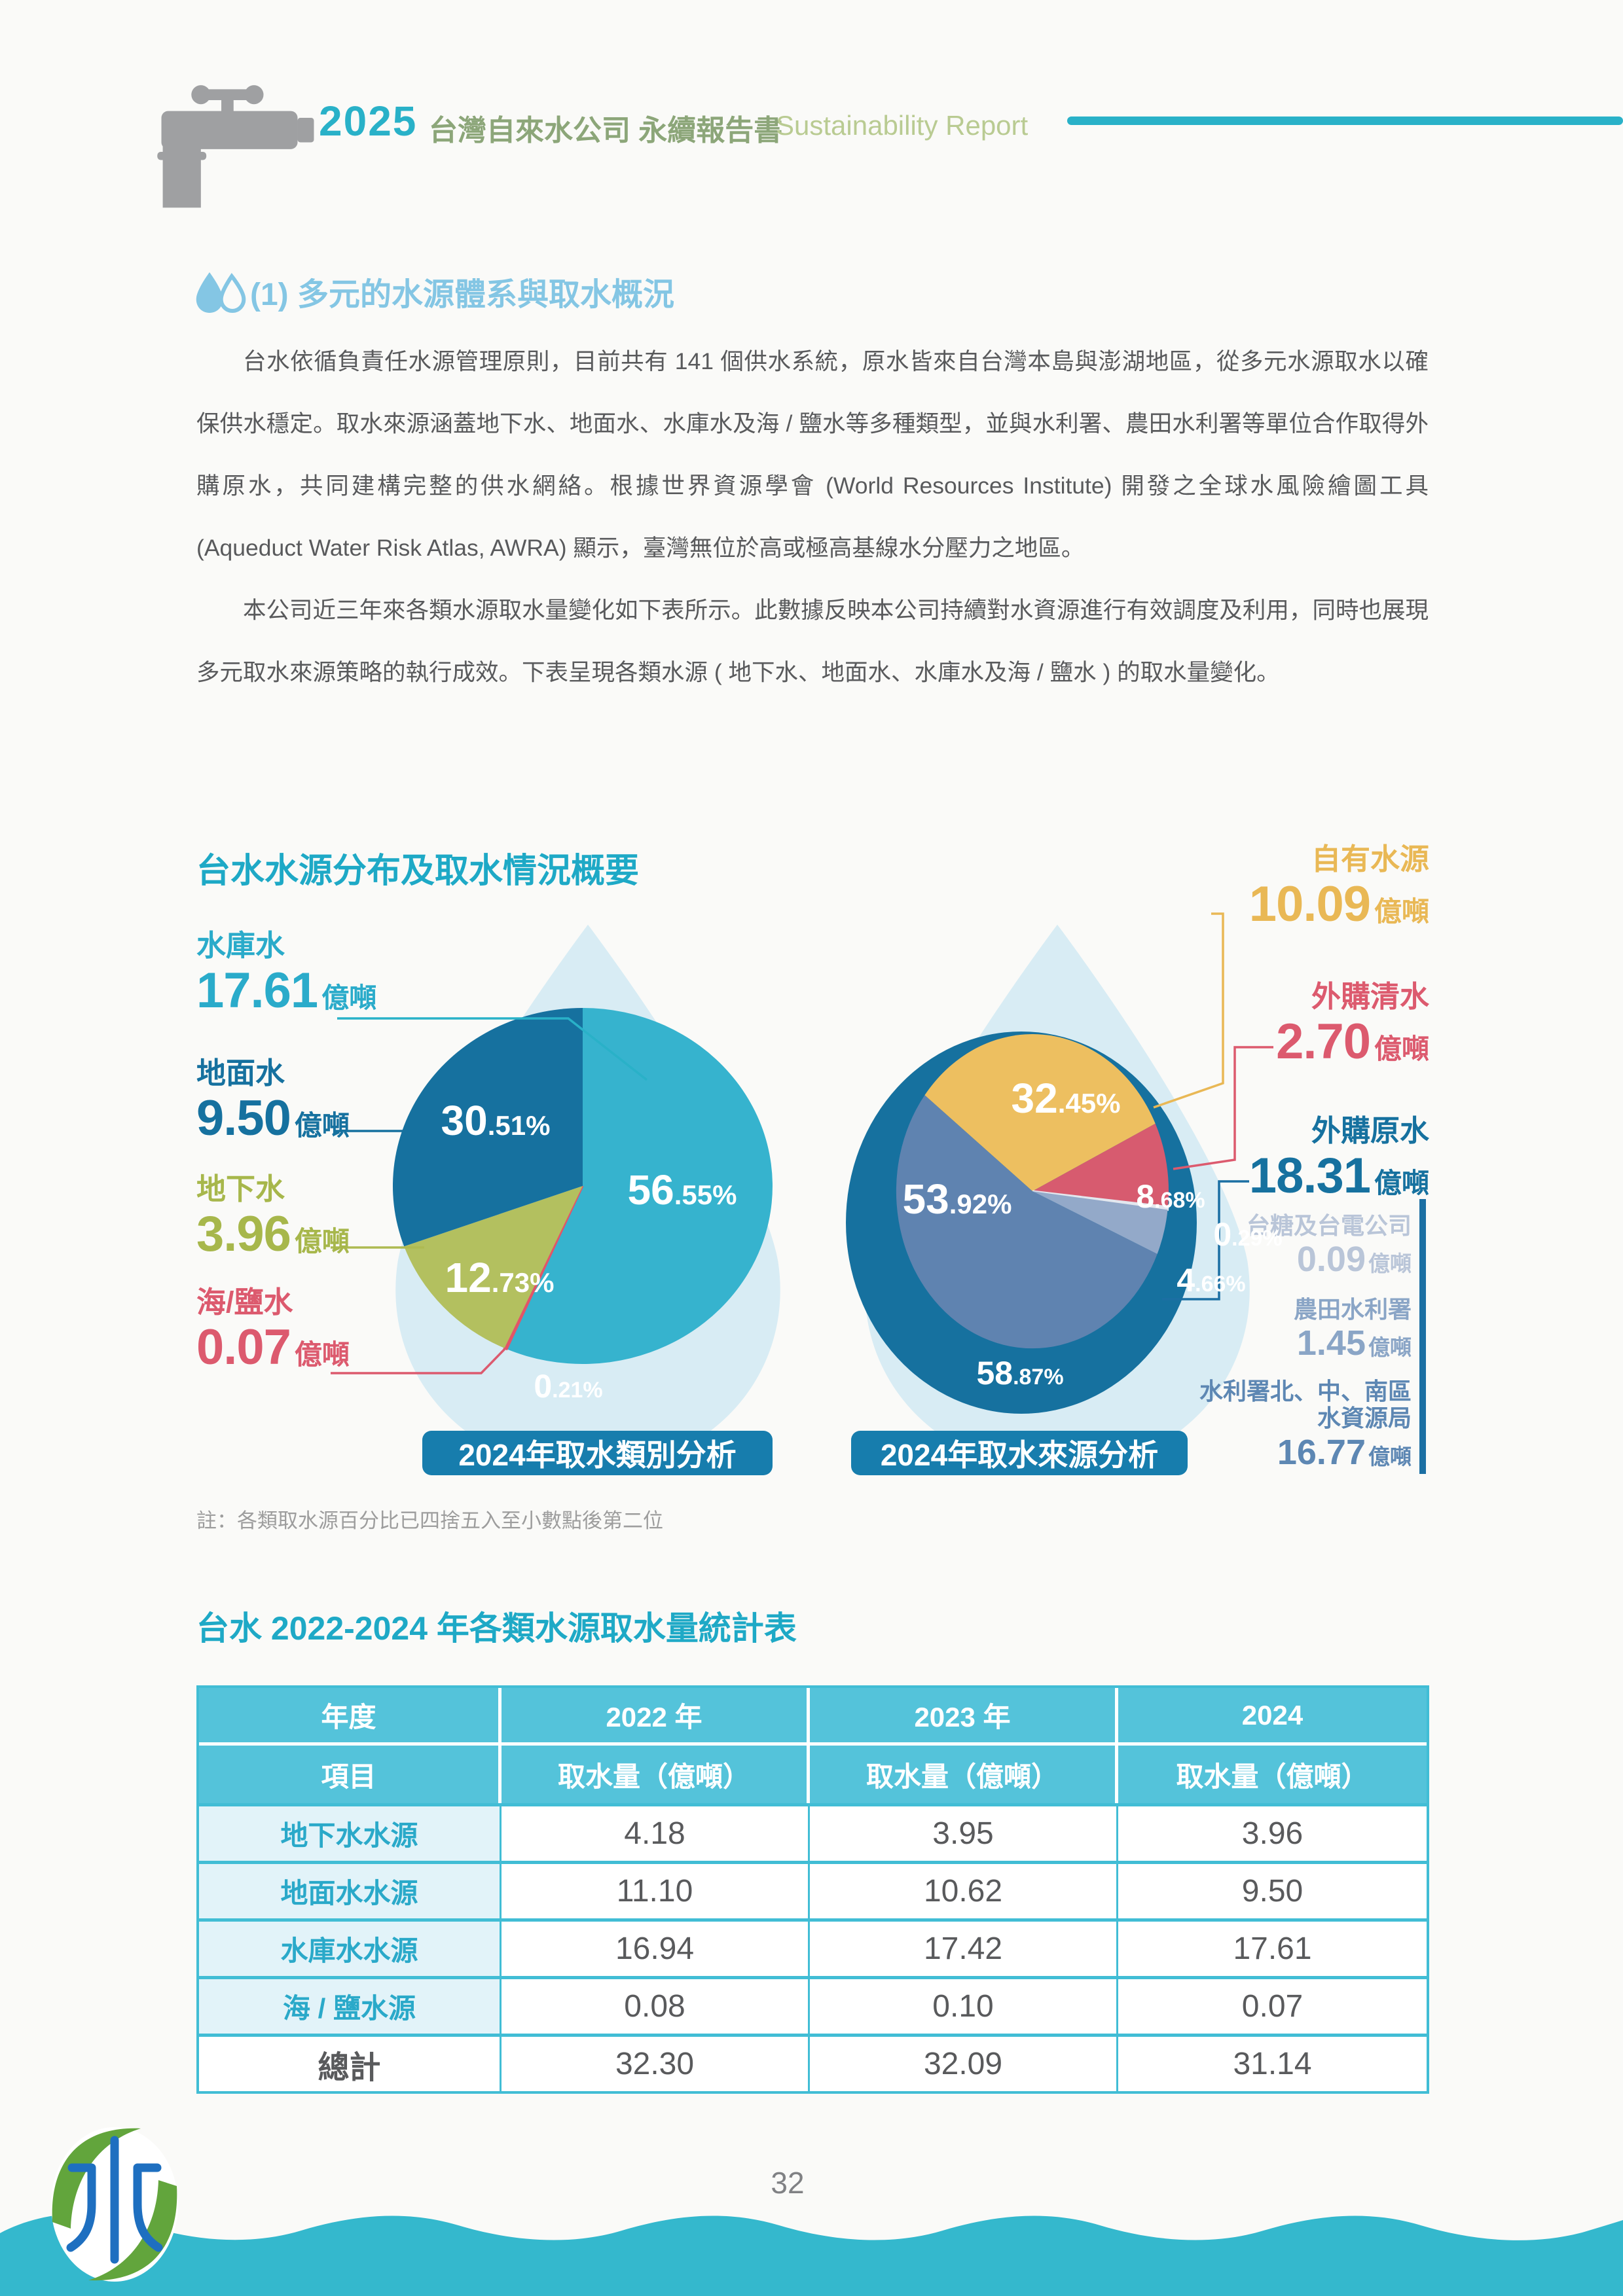 The image size is (1623, 2296). I want to click on table-row: 地面水水源 11.10 10.62 9.50, so click(813, 1889).